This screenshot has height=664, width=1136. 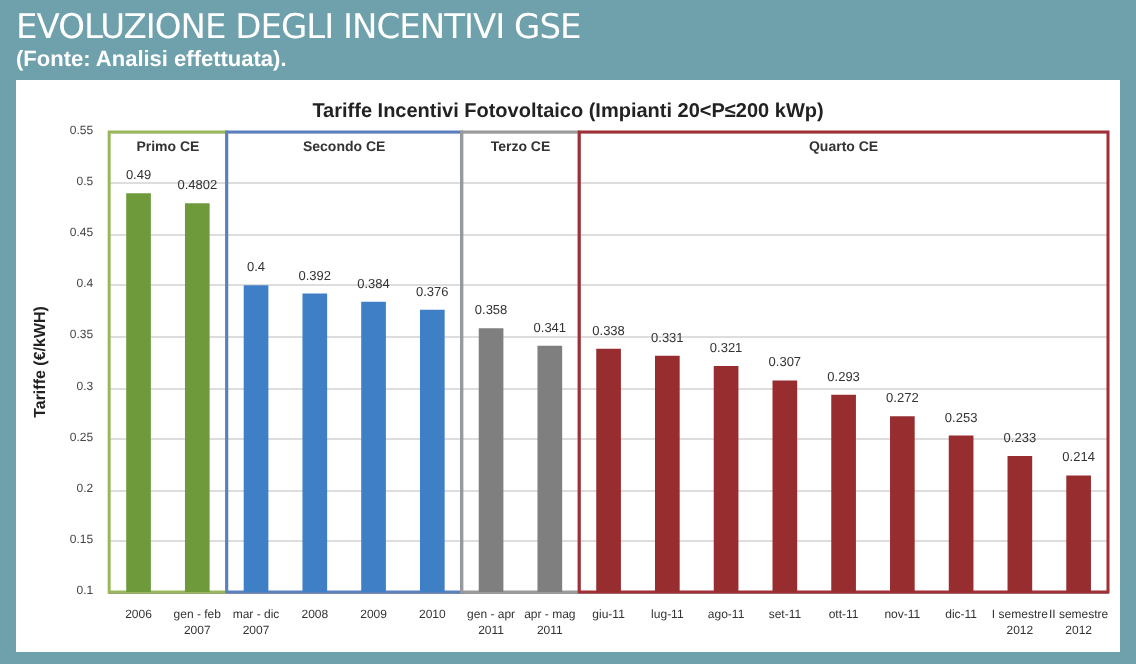 What do you see at coordinates (298, 28) in the screenshot?
I see `chart-title: EVOLUZIONE DEGLI INCENTIVI GSE` at bounding box center [298, 28].